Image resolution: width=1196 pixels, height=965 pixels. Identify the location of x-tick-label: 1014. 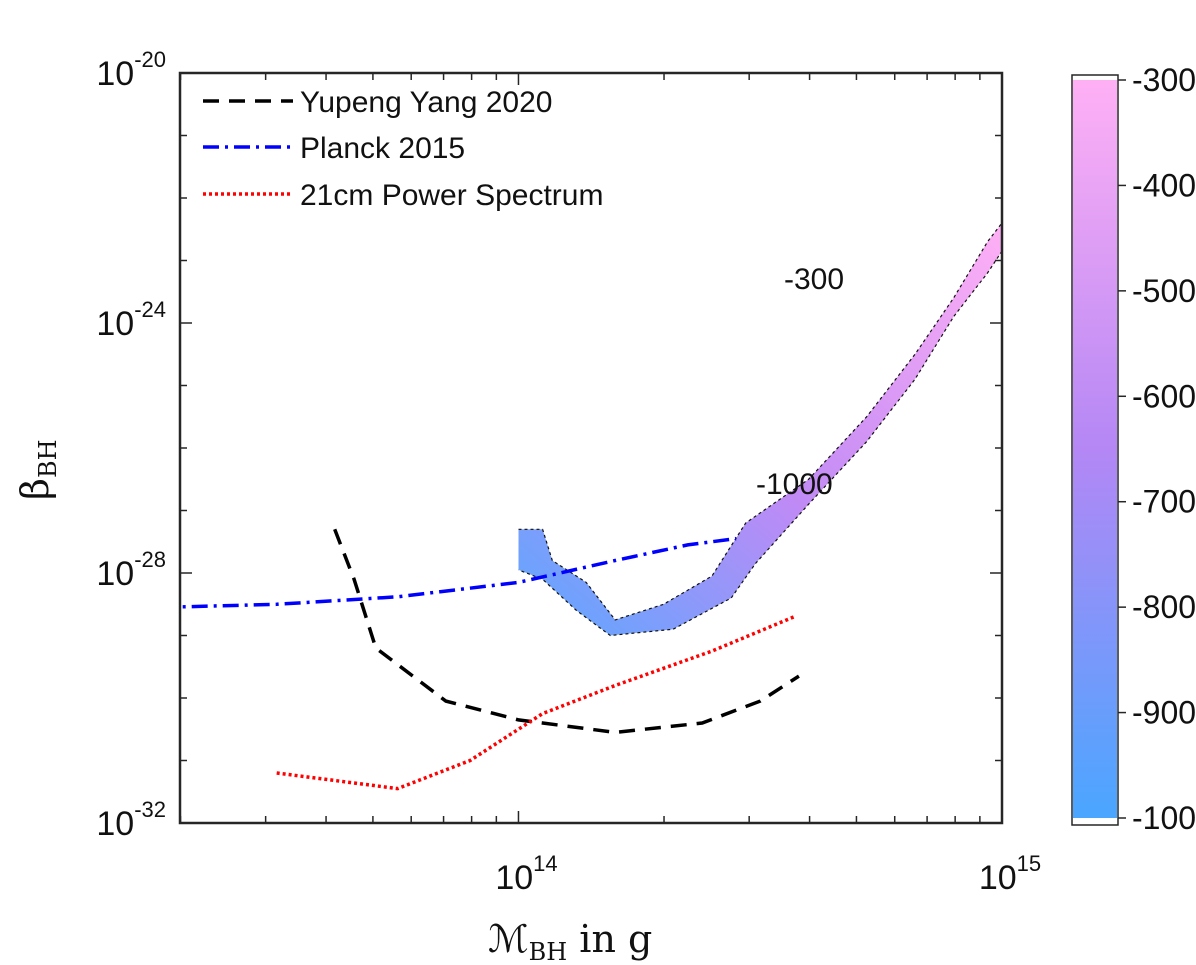
(526, 874).